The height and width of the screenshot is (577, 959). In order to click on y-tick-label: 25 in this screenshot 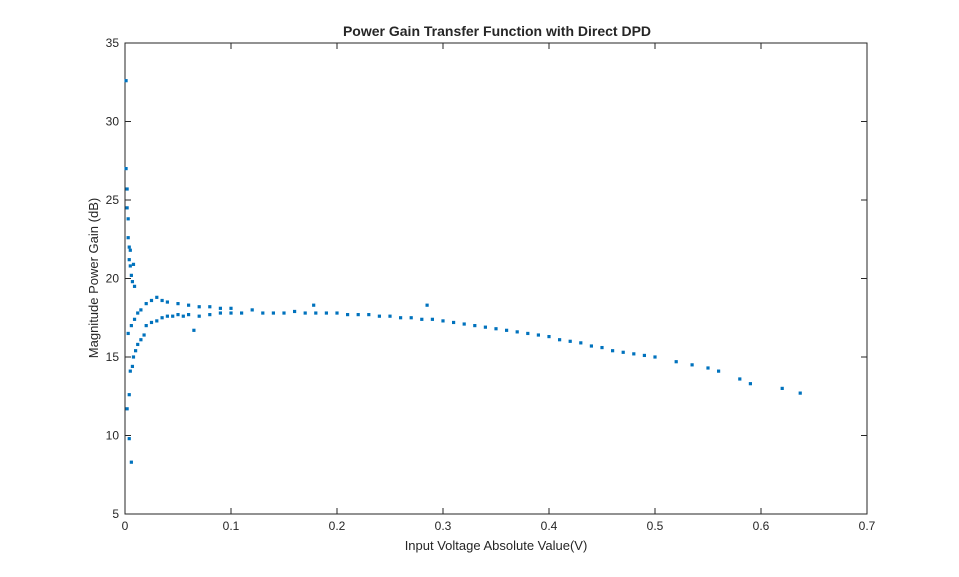, I will do `click(113, 200)`.